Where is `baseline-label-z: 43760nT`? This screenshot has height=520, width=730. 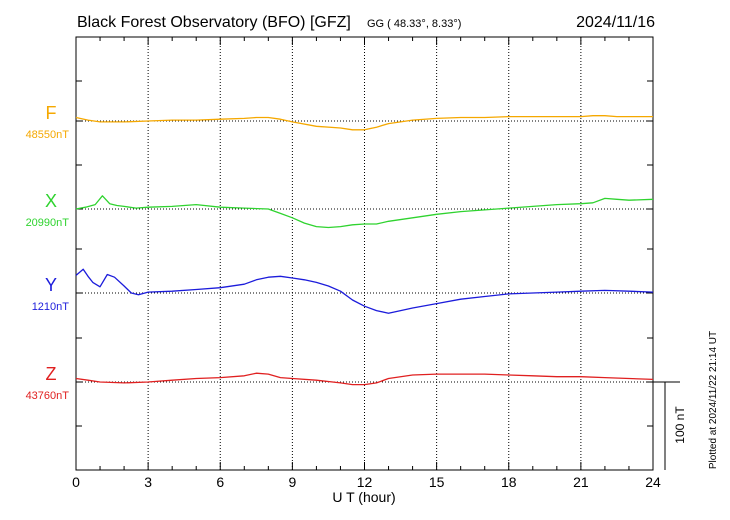
baseline-label-z: 43760nT is located at coordinates (48, 396).